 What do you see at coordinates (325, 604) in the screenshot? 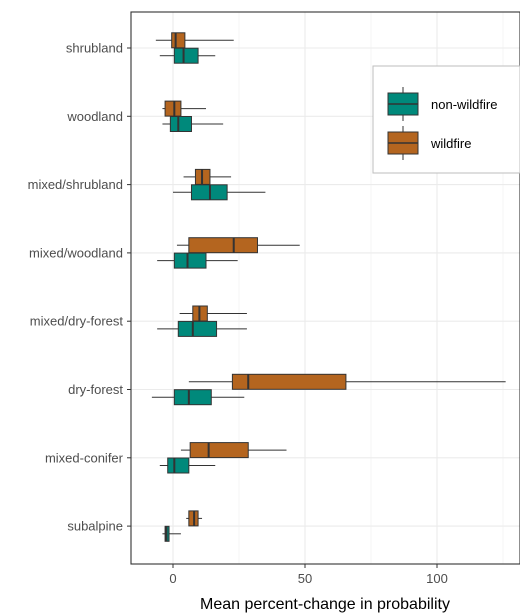
I see `x-axis-title: Mean percent-change in probability` at bounding box center [325, 604].